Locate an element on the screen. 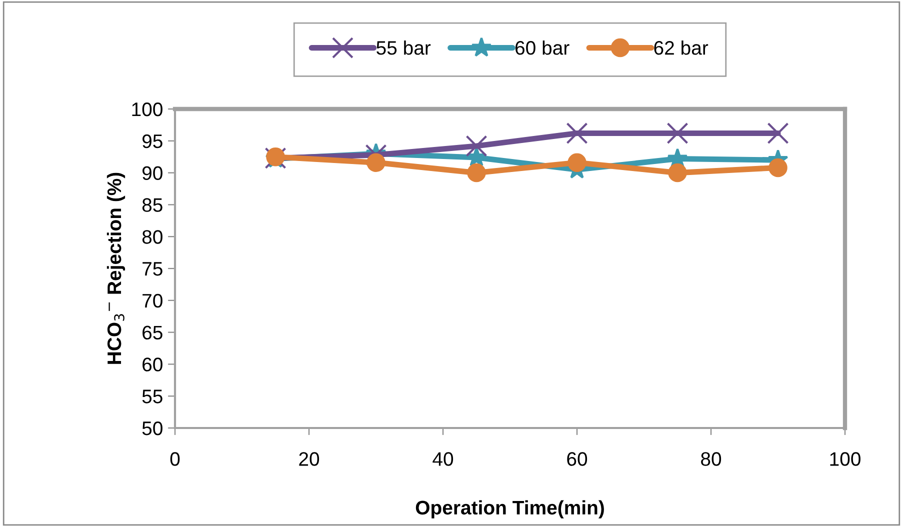  y-tick-label: 100 is located at coordinates (147, 109).